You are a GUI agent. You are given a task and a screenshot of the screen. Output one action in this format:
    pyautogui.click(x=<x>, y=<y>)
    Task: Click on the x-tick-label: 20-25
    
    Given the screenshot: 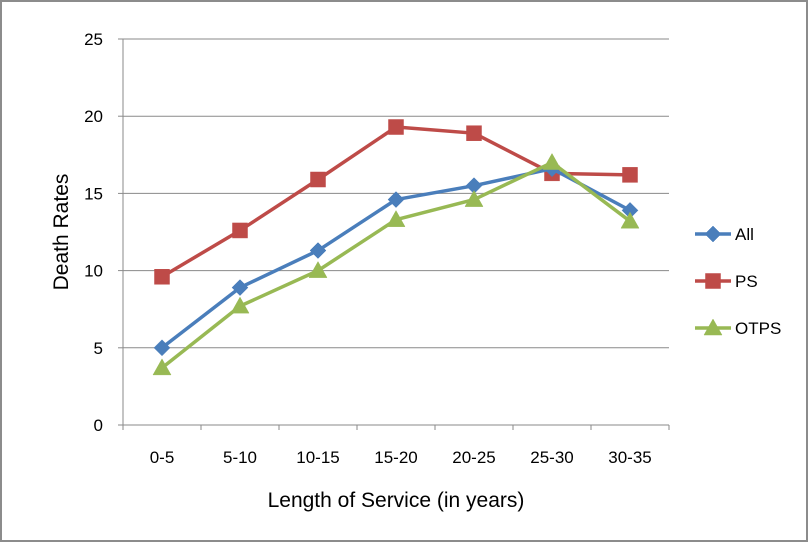 What is the action you would take?
    pyautogui.click(x=473, y=457)
    